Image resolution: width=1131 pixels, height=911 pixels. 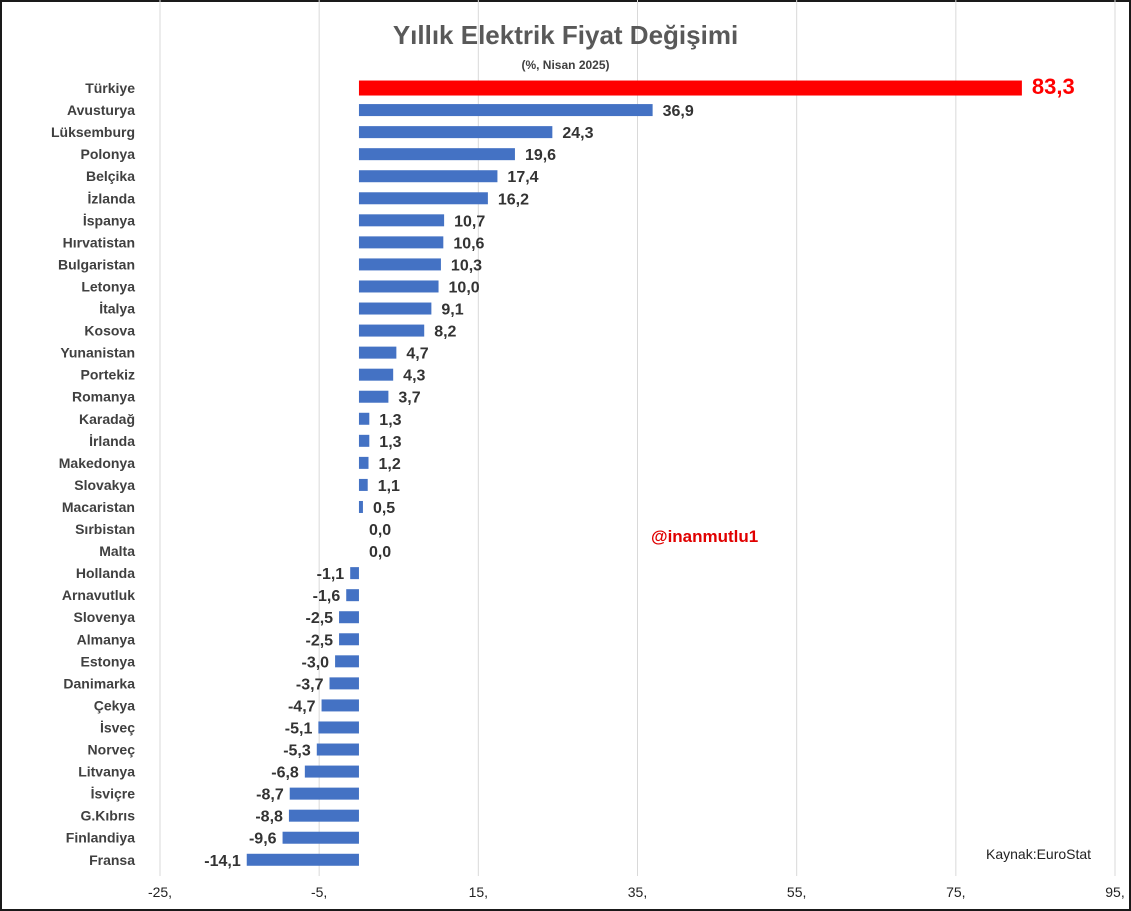 What do you see at coordinates (565, 35) in the screenshot?
I see `chart-title: Yıllık Elektrik Fiyat Değişimi` at bounding box center [565, 35].